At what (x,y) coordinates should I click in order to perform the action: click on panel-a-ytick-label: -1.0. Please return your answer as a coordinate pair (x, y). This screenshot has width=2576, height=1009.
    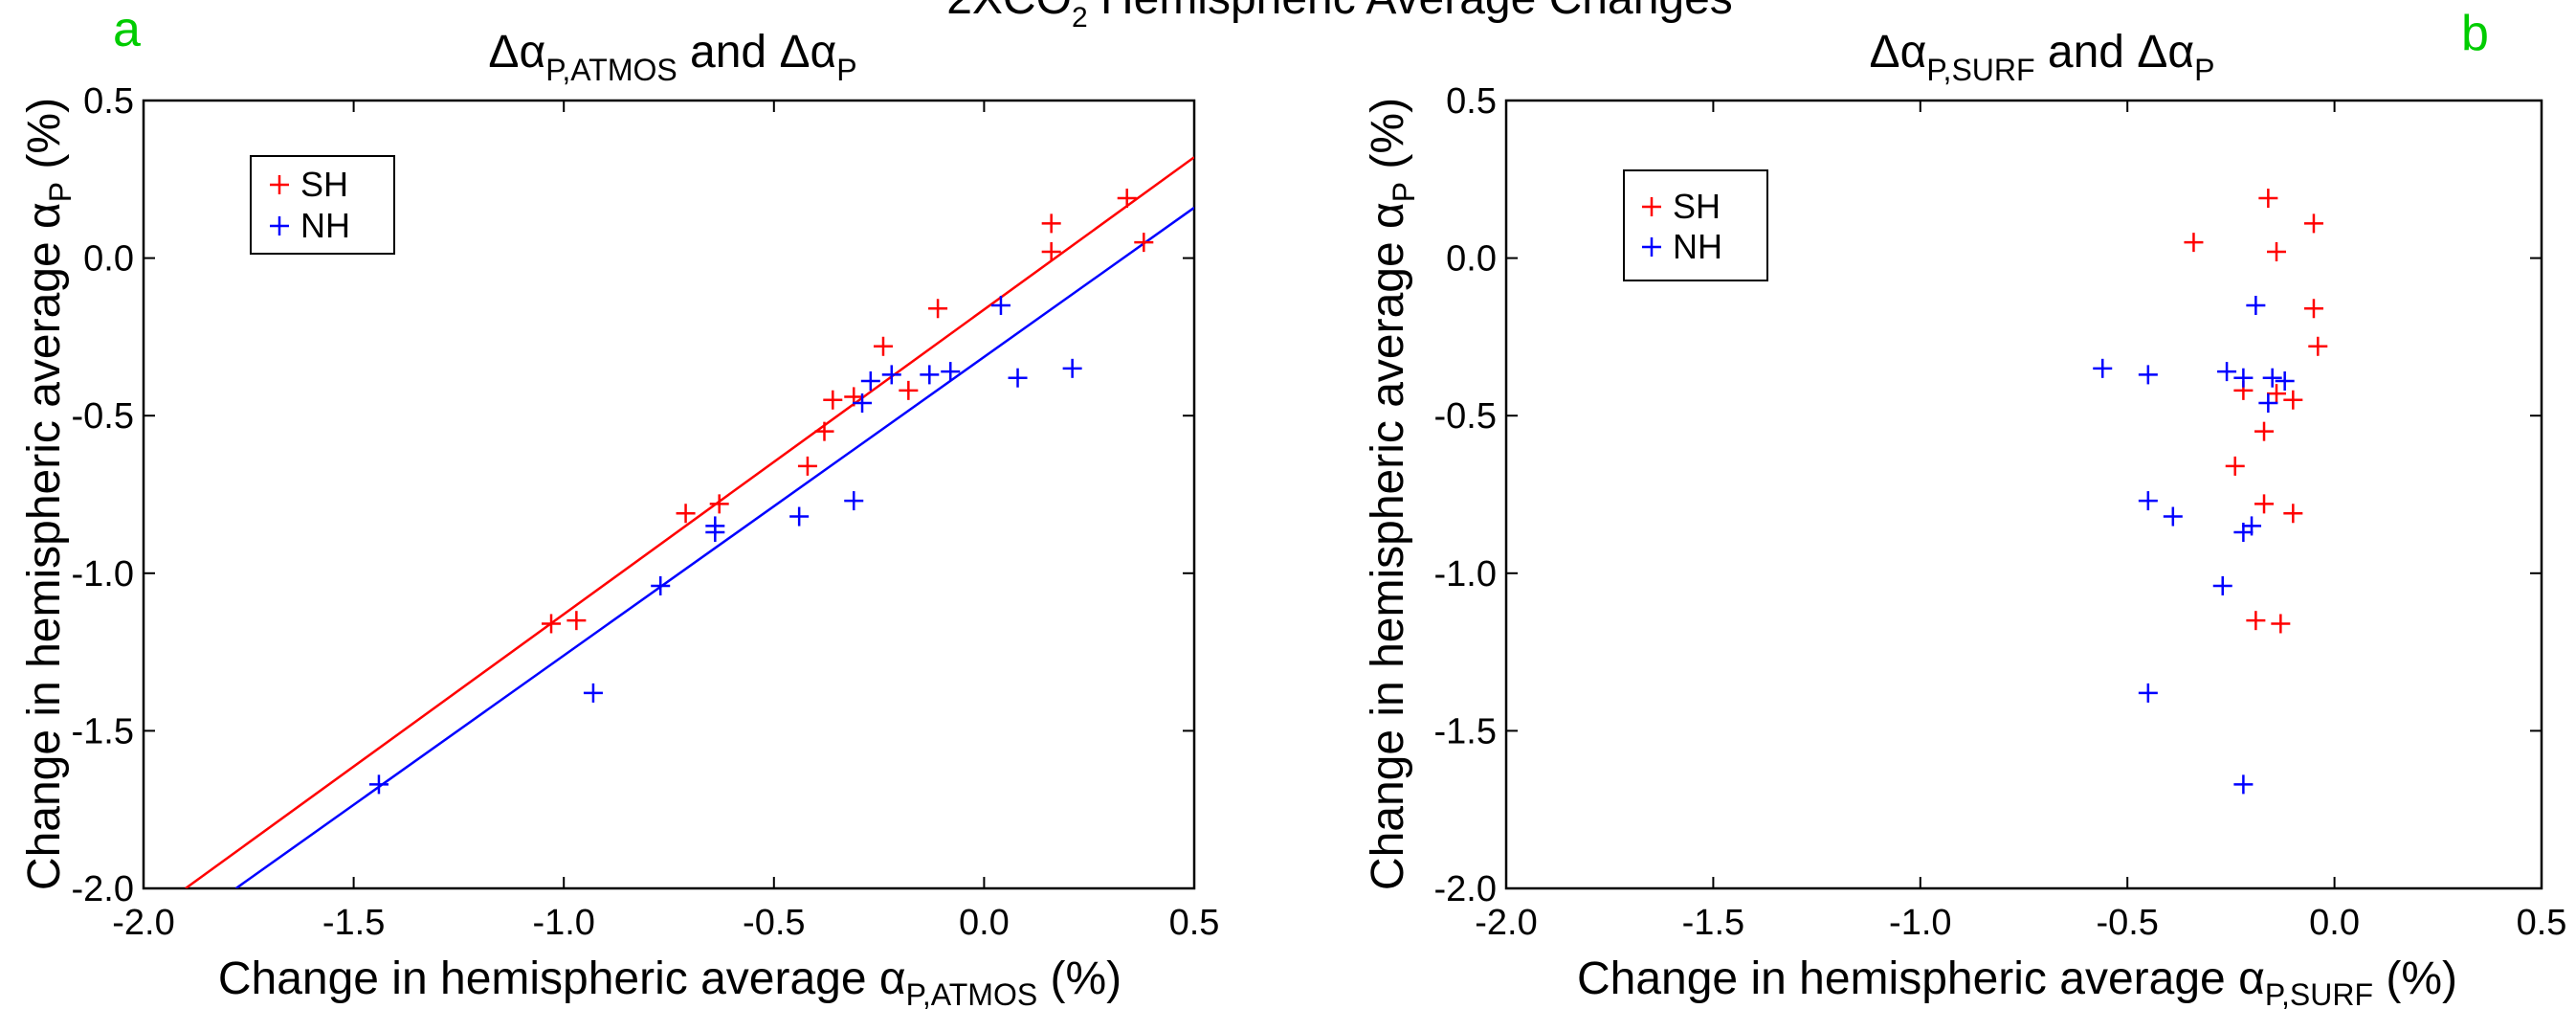
    Looking at the image, I should click on (103, 574).